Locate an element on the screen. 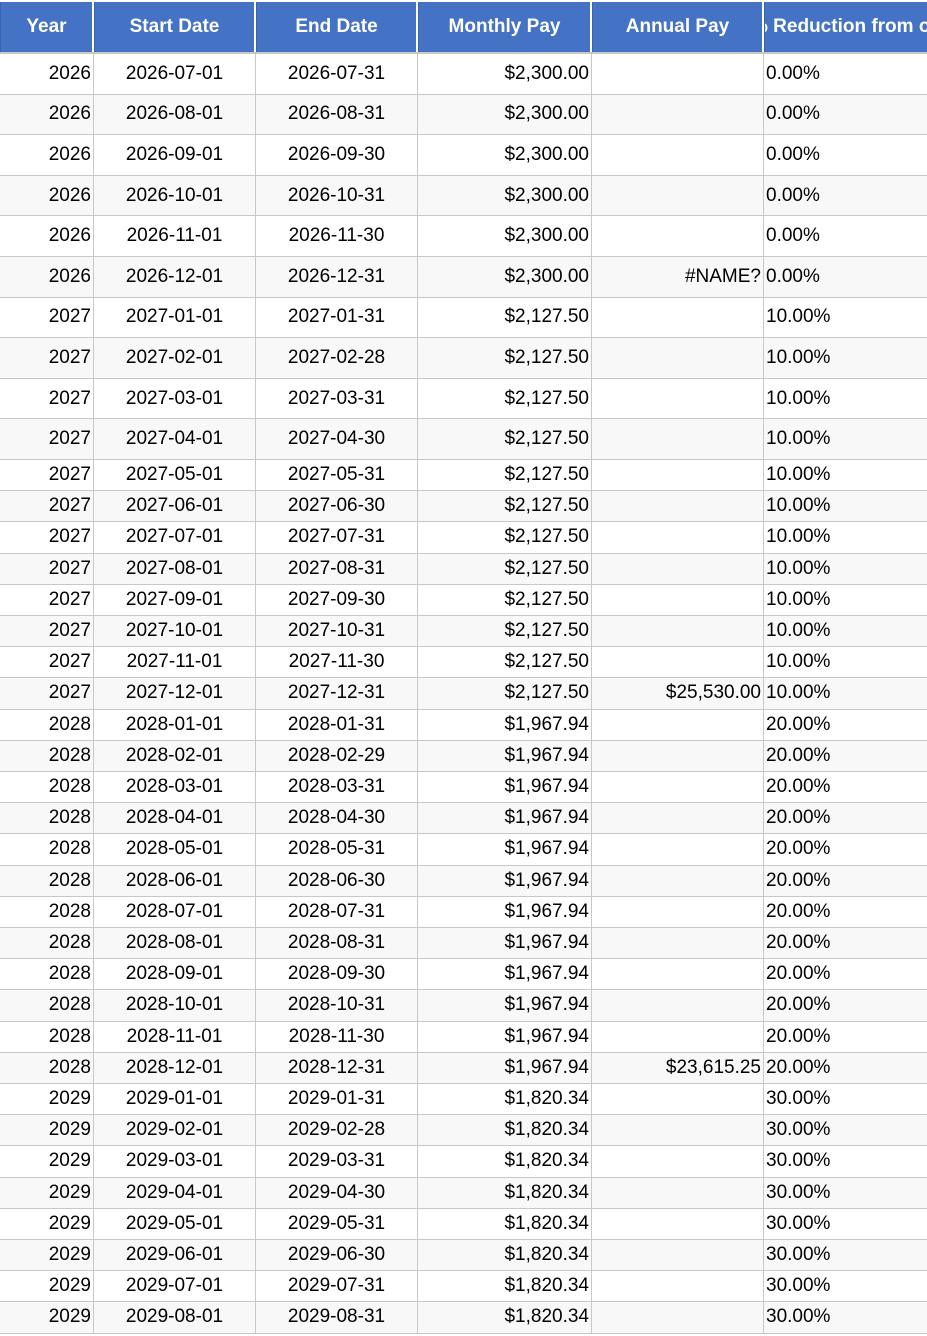 The width and height of the screenshot is (927, 1336). cell-end-date: 2027-01-31 is located at coordinates (337, 317).